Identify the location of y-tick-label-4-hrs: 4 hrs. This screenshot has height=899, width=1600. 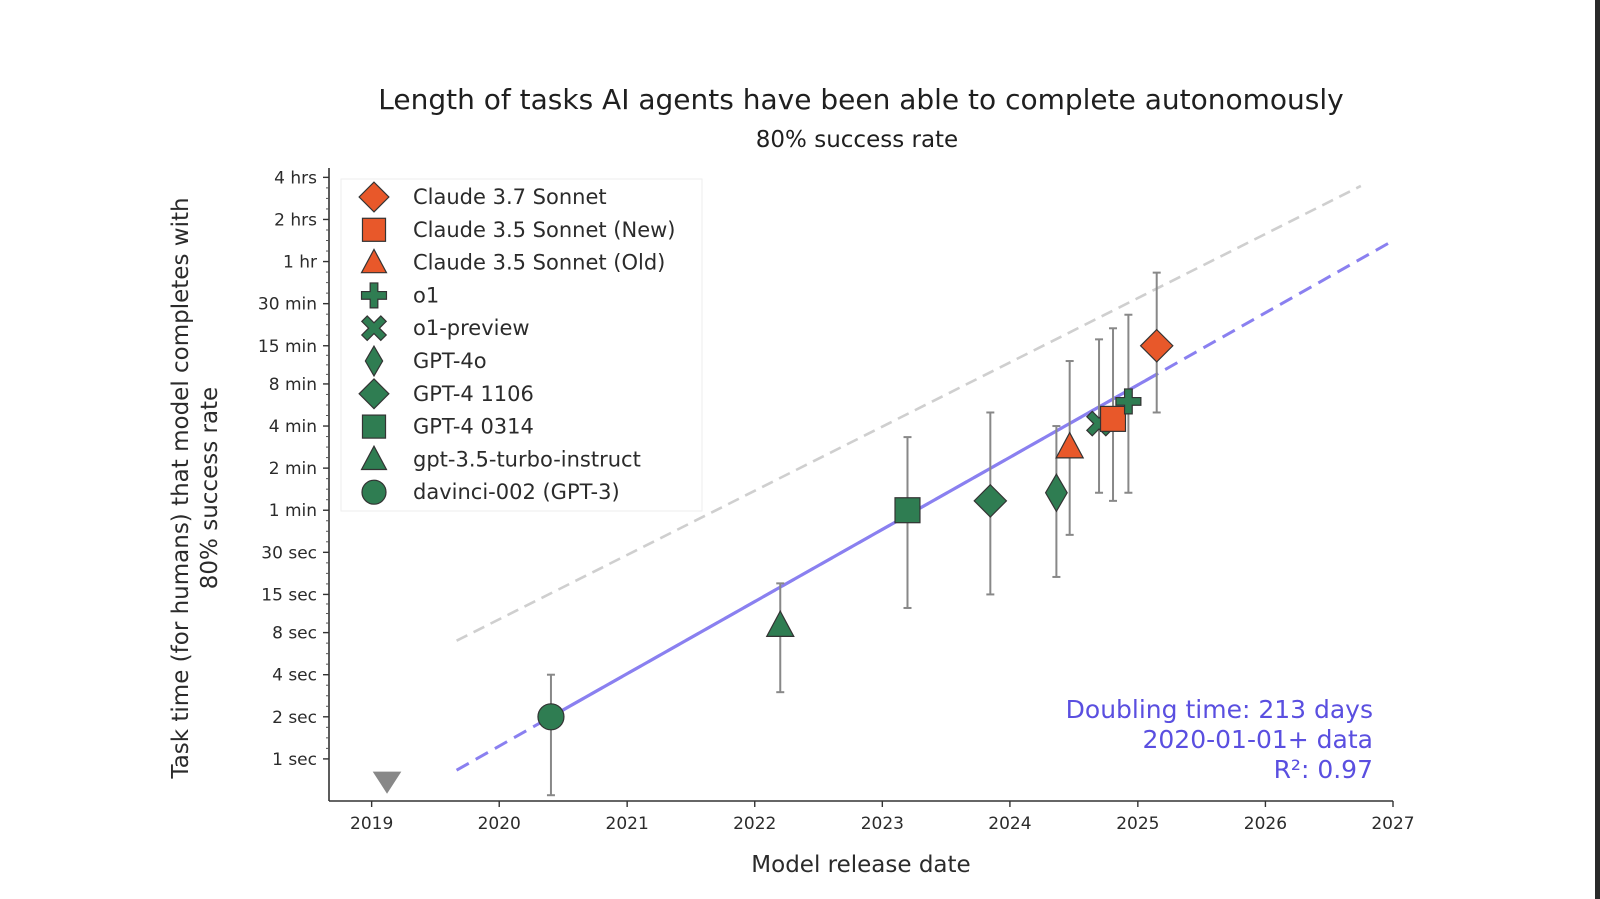
(295, 178).